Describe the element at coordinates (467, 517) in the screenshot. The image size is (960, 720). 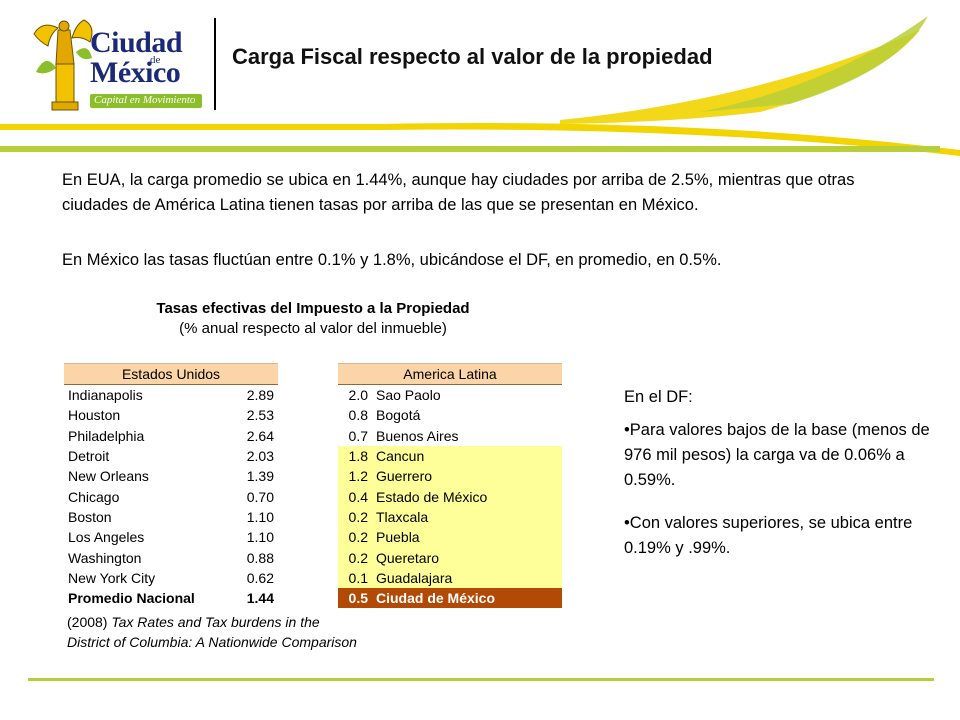
I see `city-cell: Tlaxcala` at that location.